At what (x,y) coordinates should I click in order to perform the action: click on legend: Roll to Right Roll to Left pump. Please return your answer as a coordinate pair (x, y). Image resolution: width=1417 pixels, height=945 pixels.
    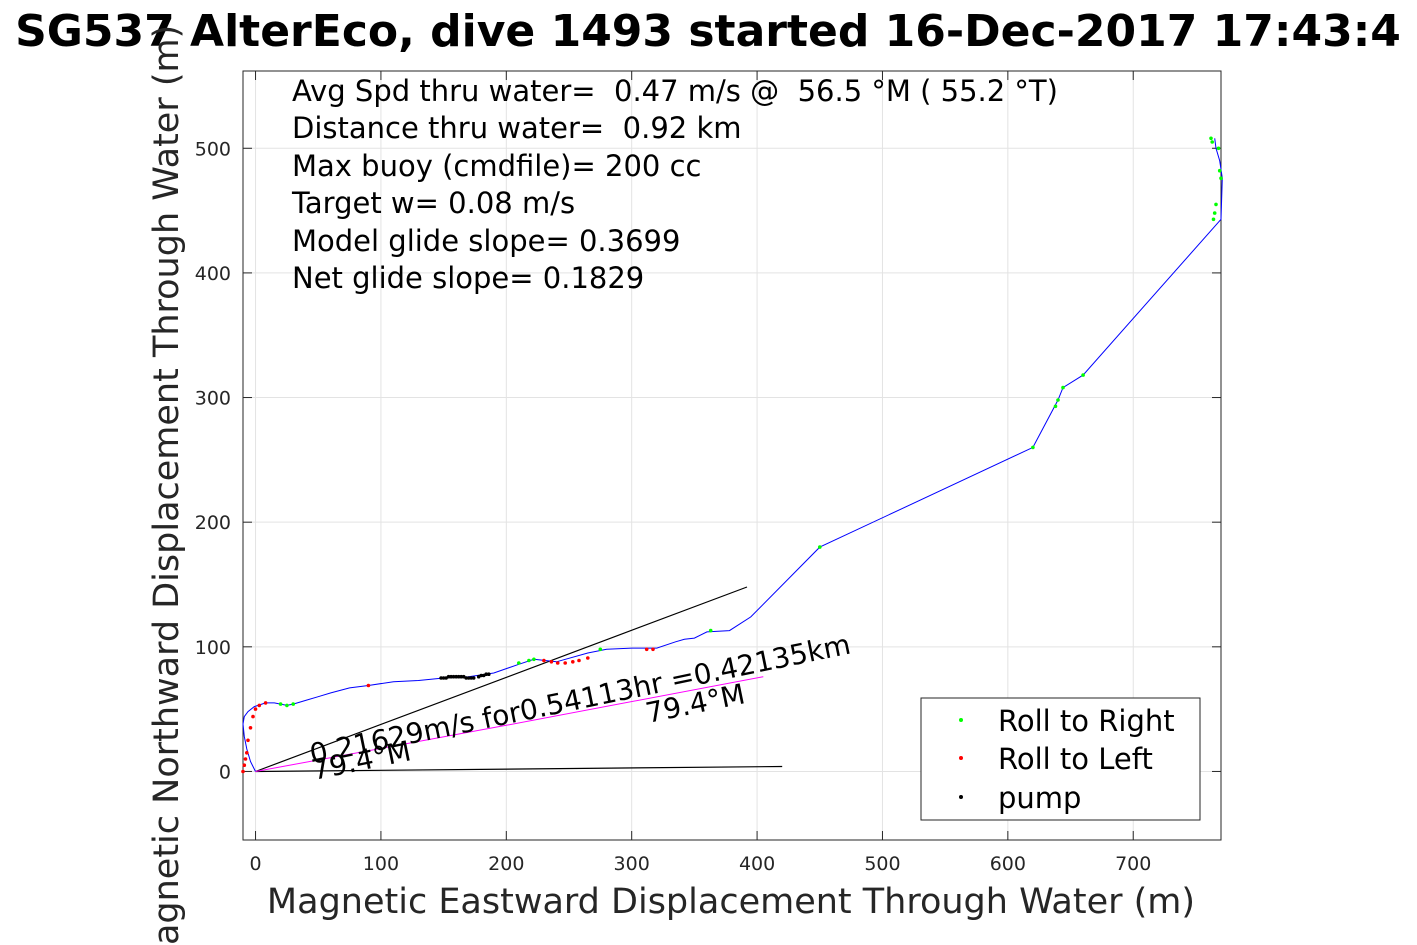
    Looking at the image, I should click on (1060, 759).